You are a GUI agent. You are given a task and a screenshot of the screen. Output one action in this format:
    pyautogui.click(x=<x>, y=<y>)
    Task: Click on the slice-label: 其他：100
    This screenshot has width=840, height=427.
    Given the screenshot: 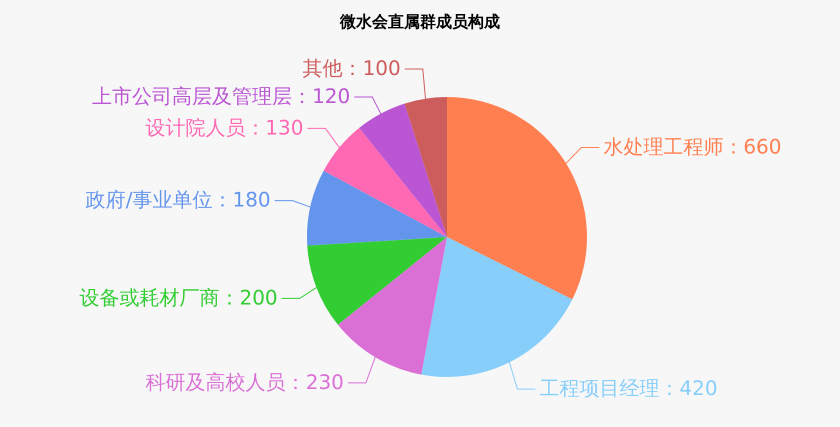 What is the action you would take?
    pyautogui.click(x=351, y=68)
    